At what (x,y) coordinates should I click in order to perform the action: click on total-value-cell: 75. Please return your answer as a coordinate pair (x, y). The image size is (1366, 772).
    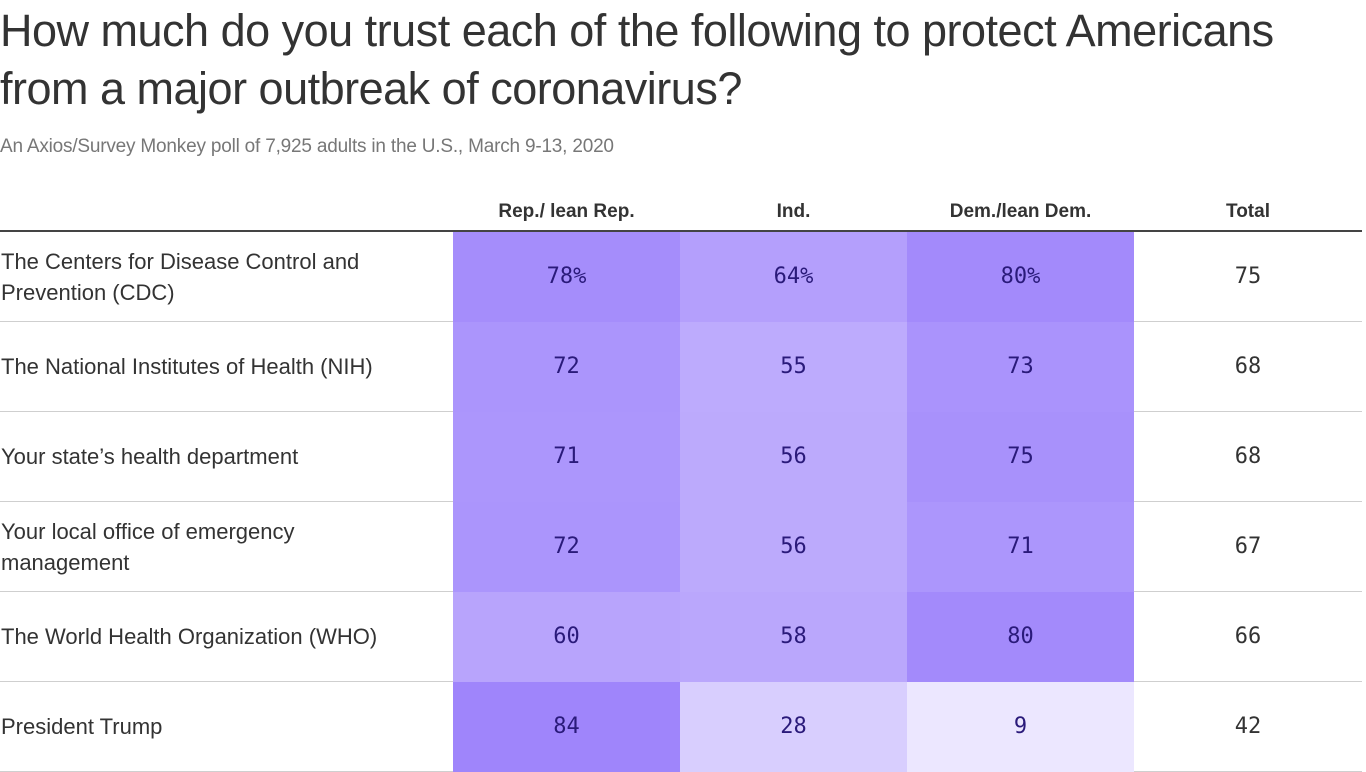
    Looking at the image, I should click on (1248, 276).